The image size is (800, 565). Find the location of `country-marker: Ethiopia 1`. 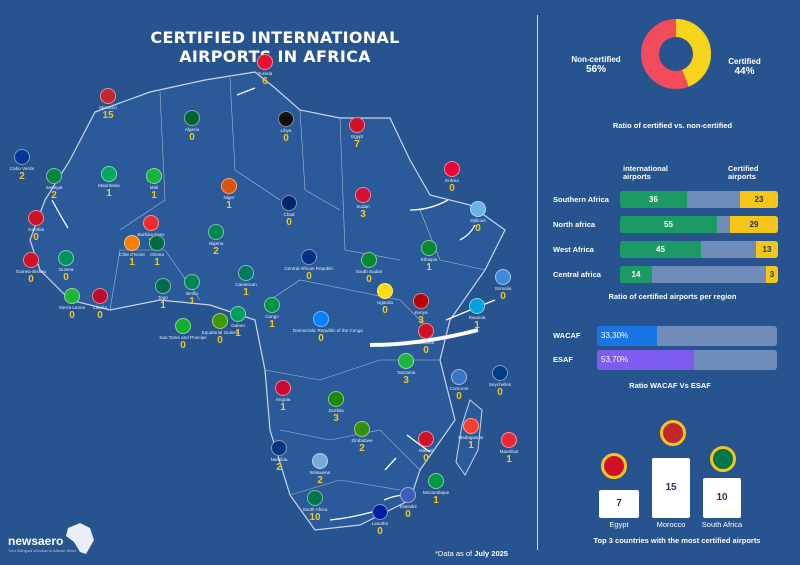

country-marker: Ethiopia 1 is located at coordinates (429, 256).